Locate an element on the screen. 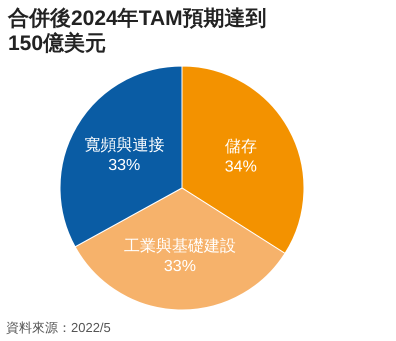  source-note: 資料來源：2022/5 is located at coordinates (58, 327).